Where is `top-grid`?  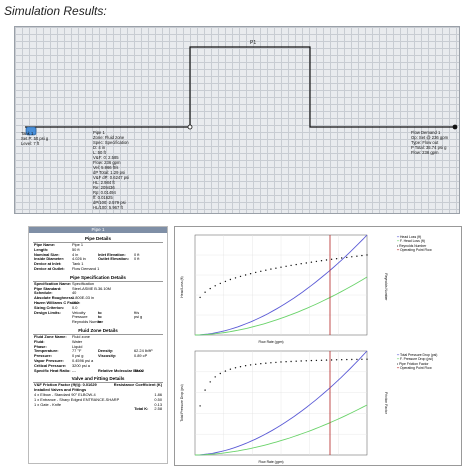
top-grid is located at coordinates (281, 285).